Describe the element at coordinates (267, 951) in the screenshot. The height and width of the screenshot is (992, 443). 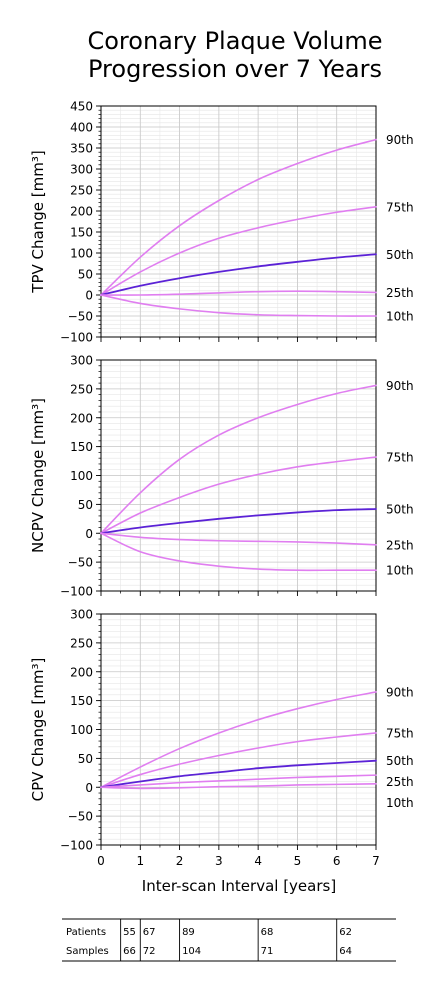
I see `table-cell: 71` at that location.